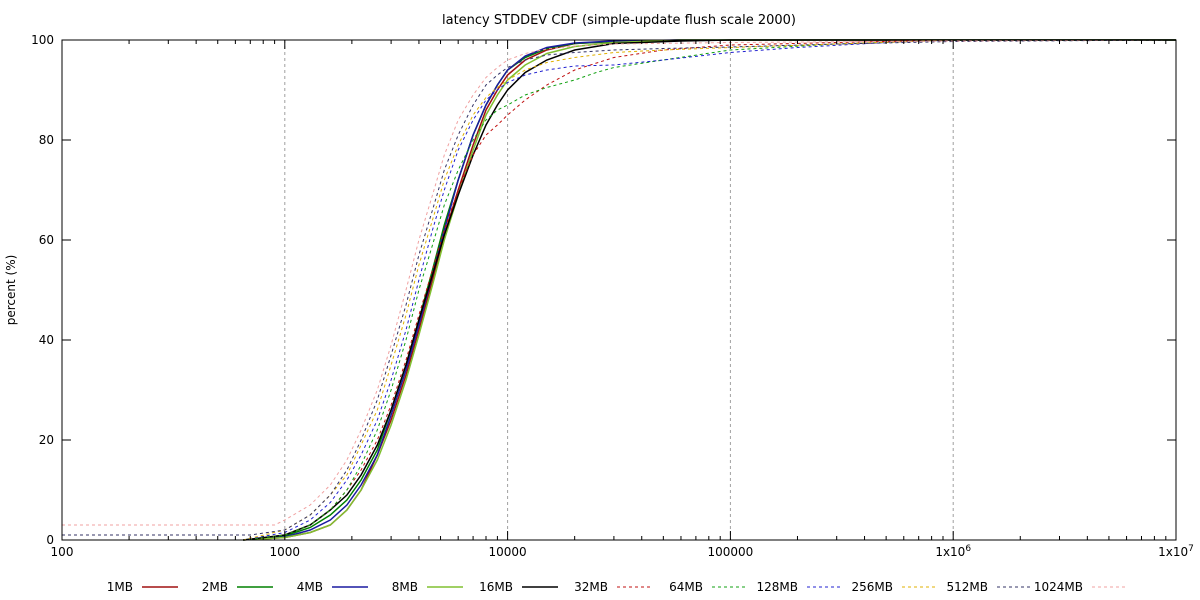 The height and width of the screenshot is (600, 1200). What do you see at coordinates (42, 290) in the screenshot?
I see `y-tick-labels: 0 20 40 60 80 100` at bounding box center [42, 290].